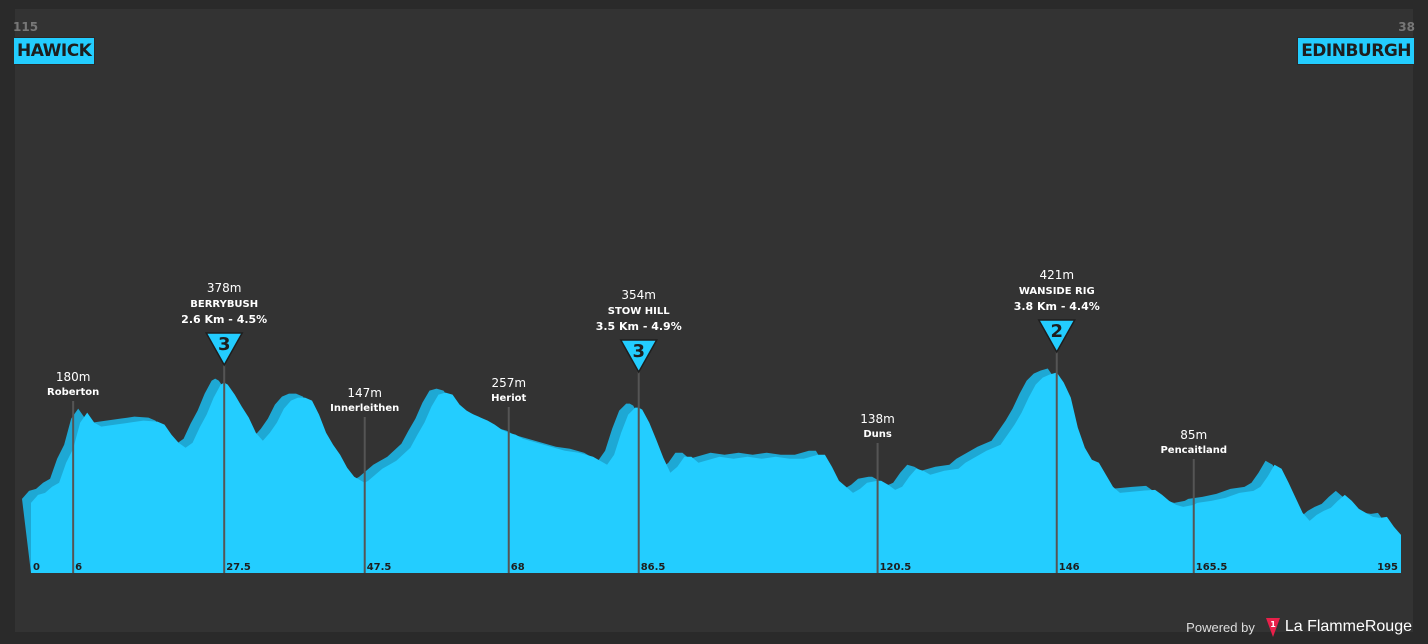 The image size is (1428, 644). What do you see at coordinates (1356, 51) in the screenshot?
I see `finish-name: EDINBURGH` at bounding box center [1356, 51].